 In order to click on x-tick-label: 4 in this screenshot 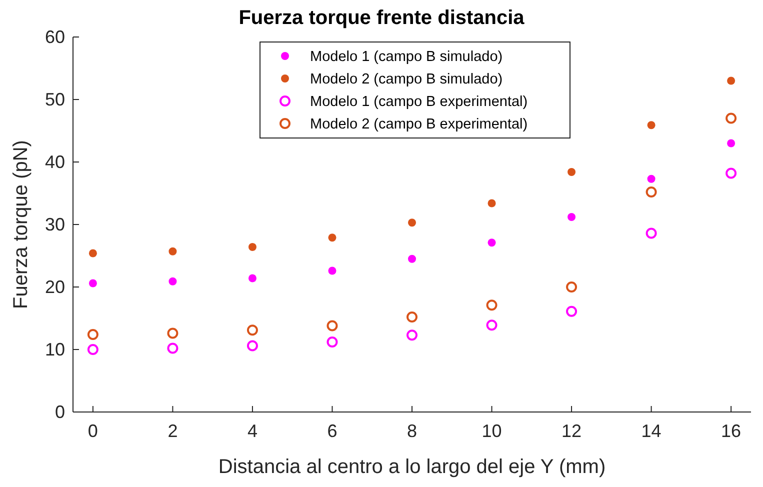, I will do `click(252, 431)`.